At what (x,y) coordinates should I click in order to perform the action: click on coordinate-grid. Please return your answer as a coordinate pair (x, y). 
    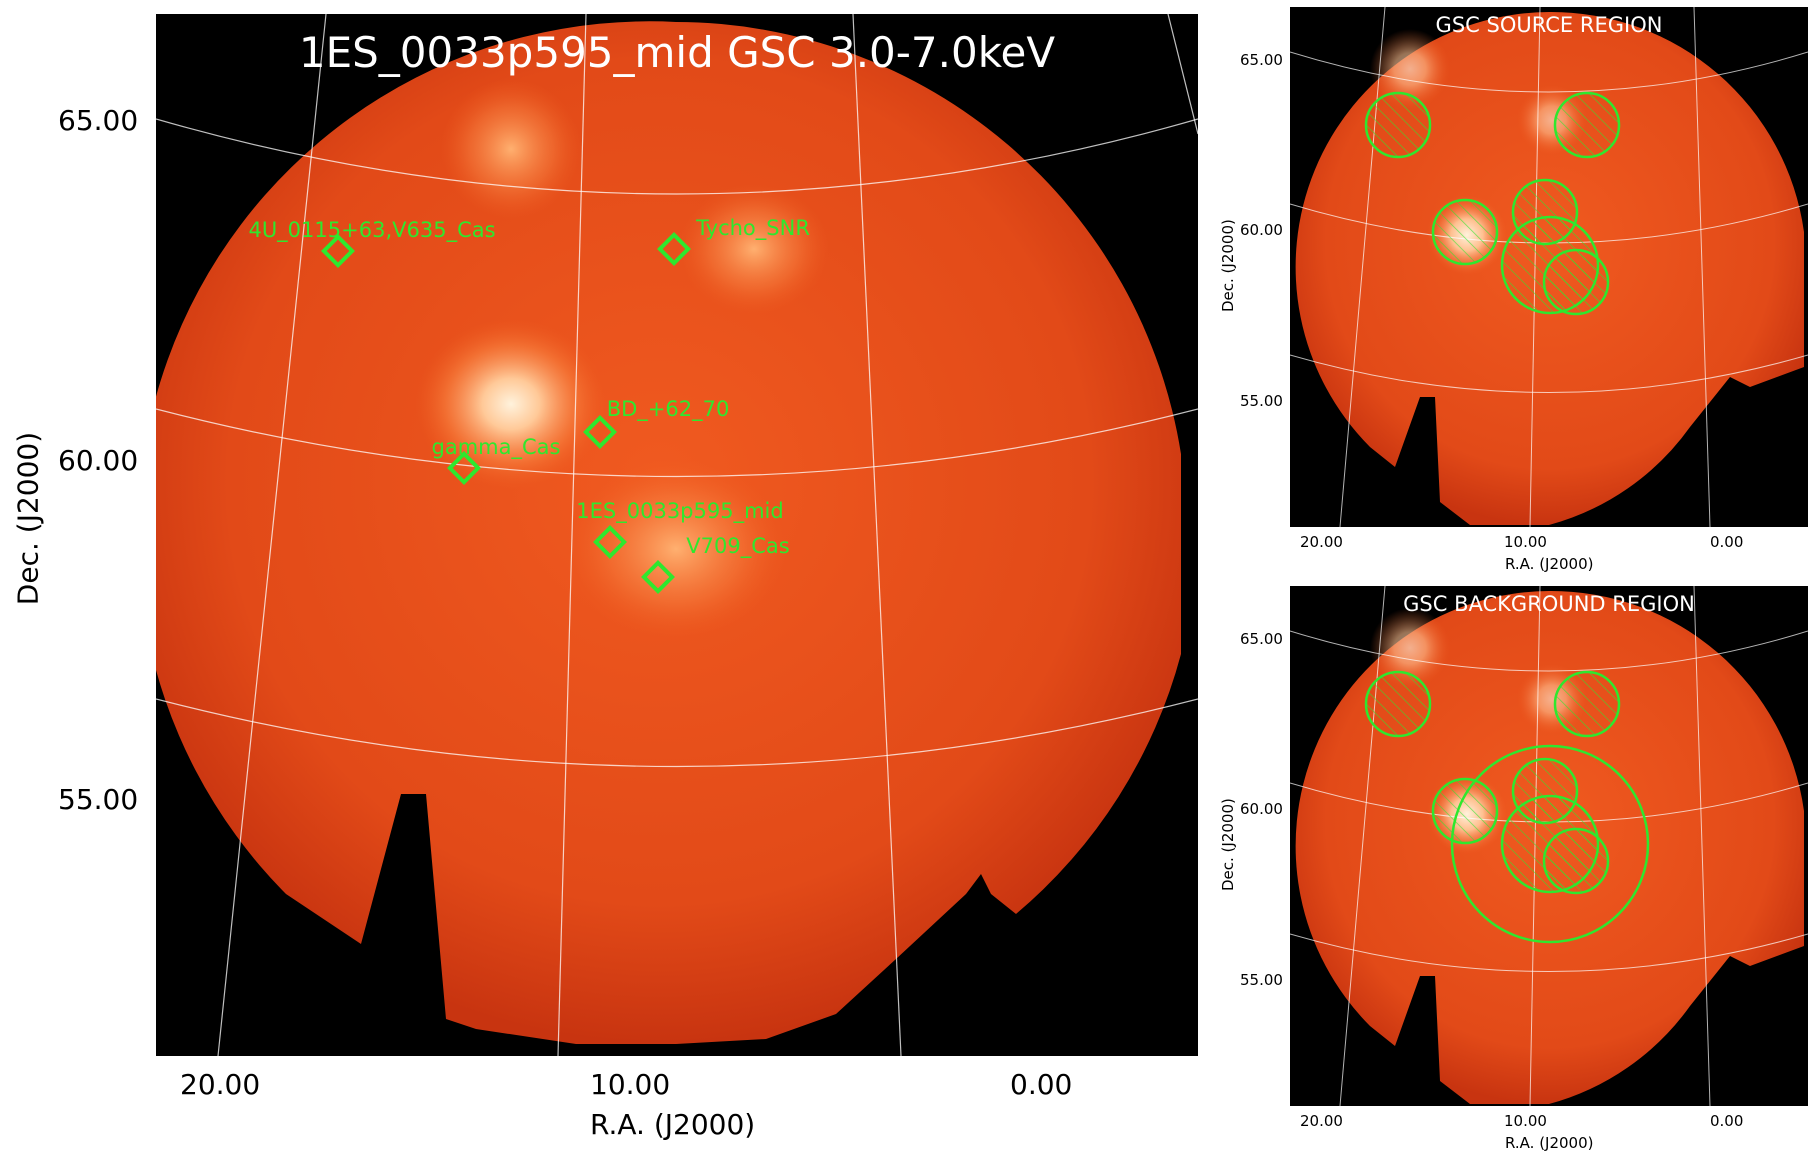
    Looking at the image, I should click on (1549, 267).